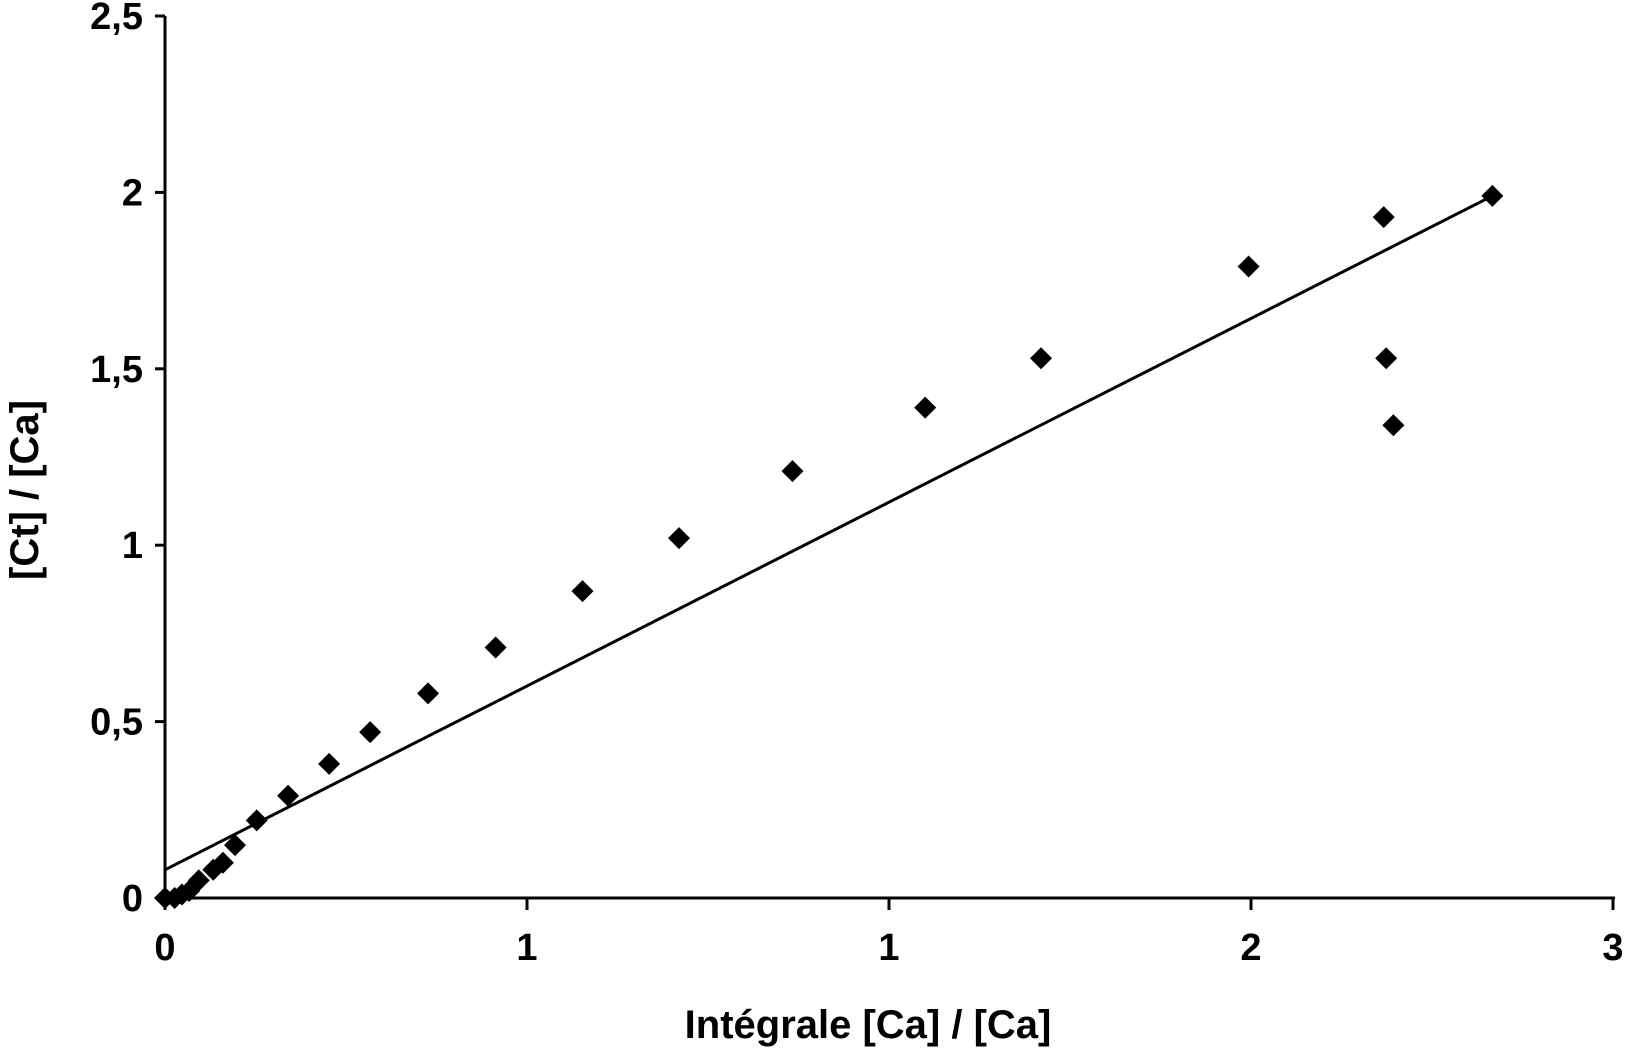 The width and height of the screenshot is (1629, 1053). Describe the element at coordinates (116, 723) in the screenshot. I see `y-tick-label: 0,5` at that location.